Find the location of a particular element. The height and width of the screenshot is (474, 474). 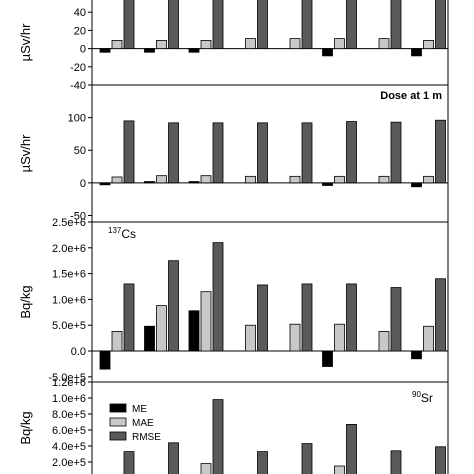

panel-title: 90Sr is located at coordinates (422, 397).